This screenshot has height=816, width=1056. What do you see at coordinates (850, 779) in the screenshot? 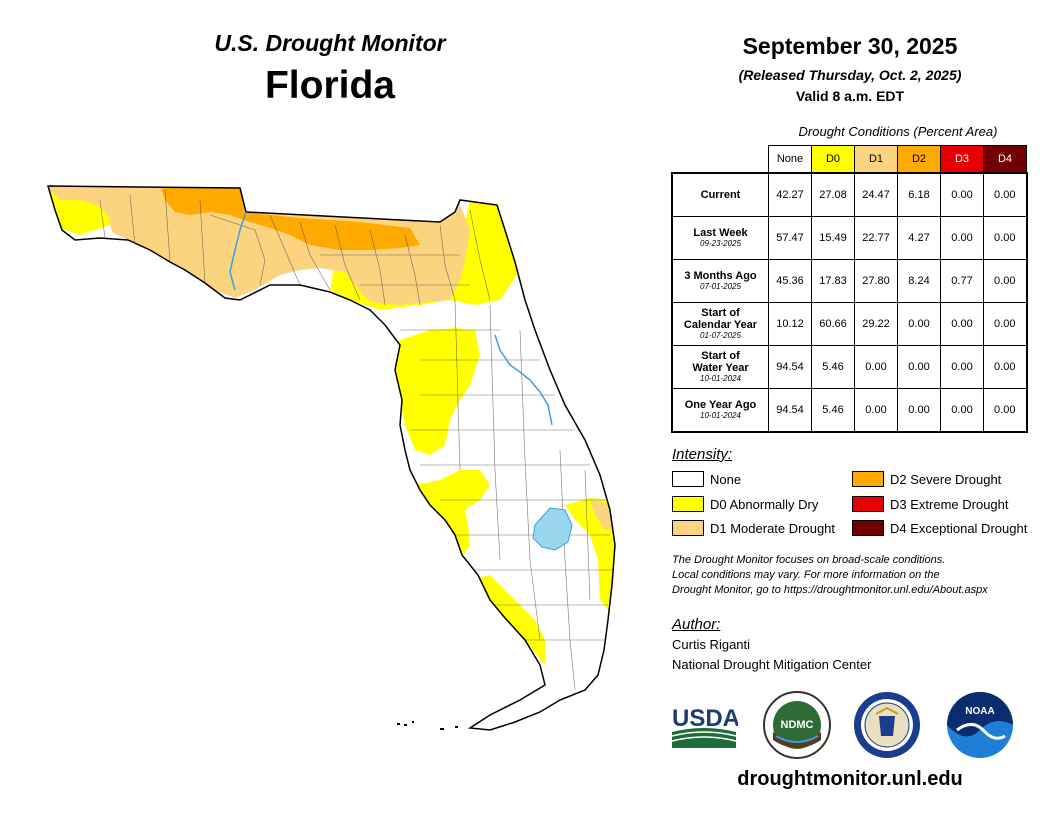
I see `website-url: droughtmonitor.unl.edu` at bounding box center [850, 779].